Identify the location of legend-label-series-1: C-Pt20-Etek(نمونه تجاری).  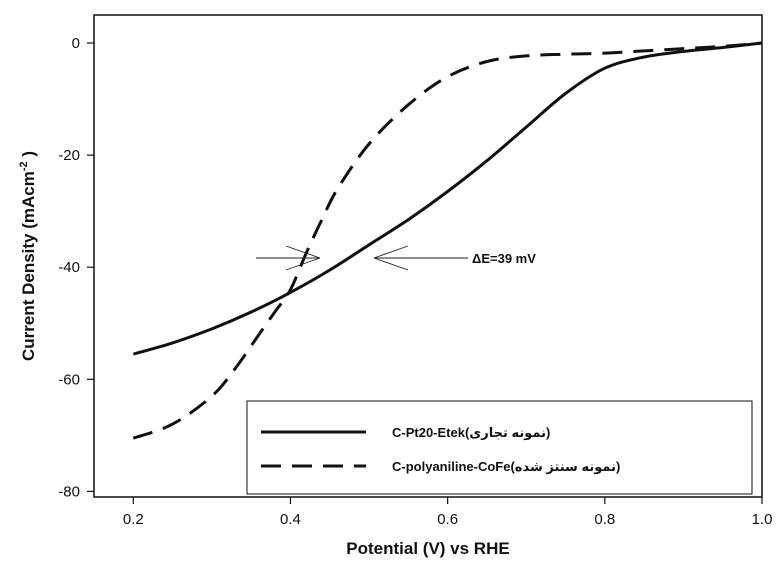
(471, 432).